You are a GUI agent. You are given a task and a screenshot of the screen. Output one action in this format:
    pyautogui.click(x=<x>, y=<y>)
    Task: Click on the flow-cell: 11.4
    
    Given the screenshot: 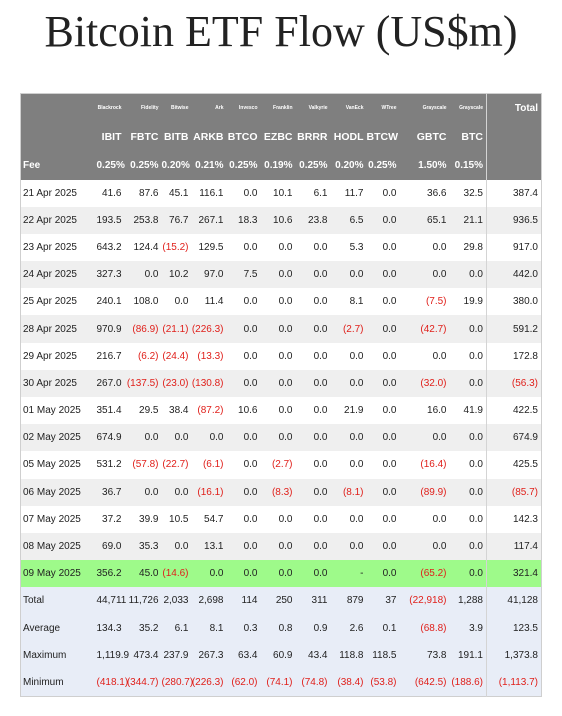 What is the action you would take?
    pyautogui.click(x=209, y=302)
    